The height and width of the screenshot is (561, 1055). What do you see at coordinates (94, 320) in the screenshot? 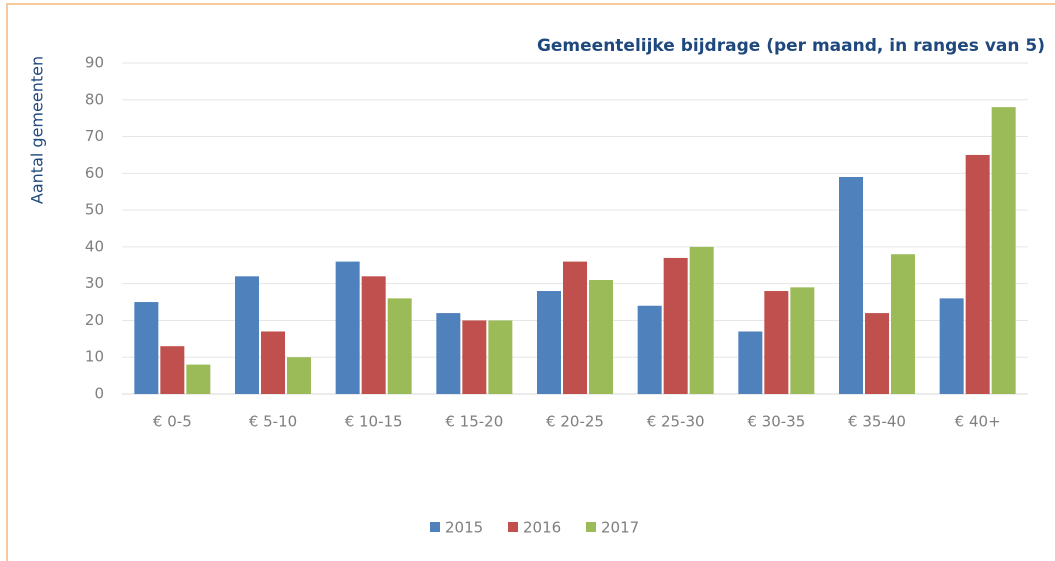
I see `y-tick-label: 20` at bounding box center [94, 320].